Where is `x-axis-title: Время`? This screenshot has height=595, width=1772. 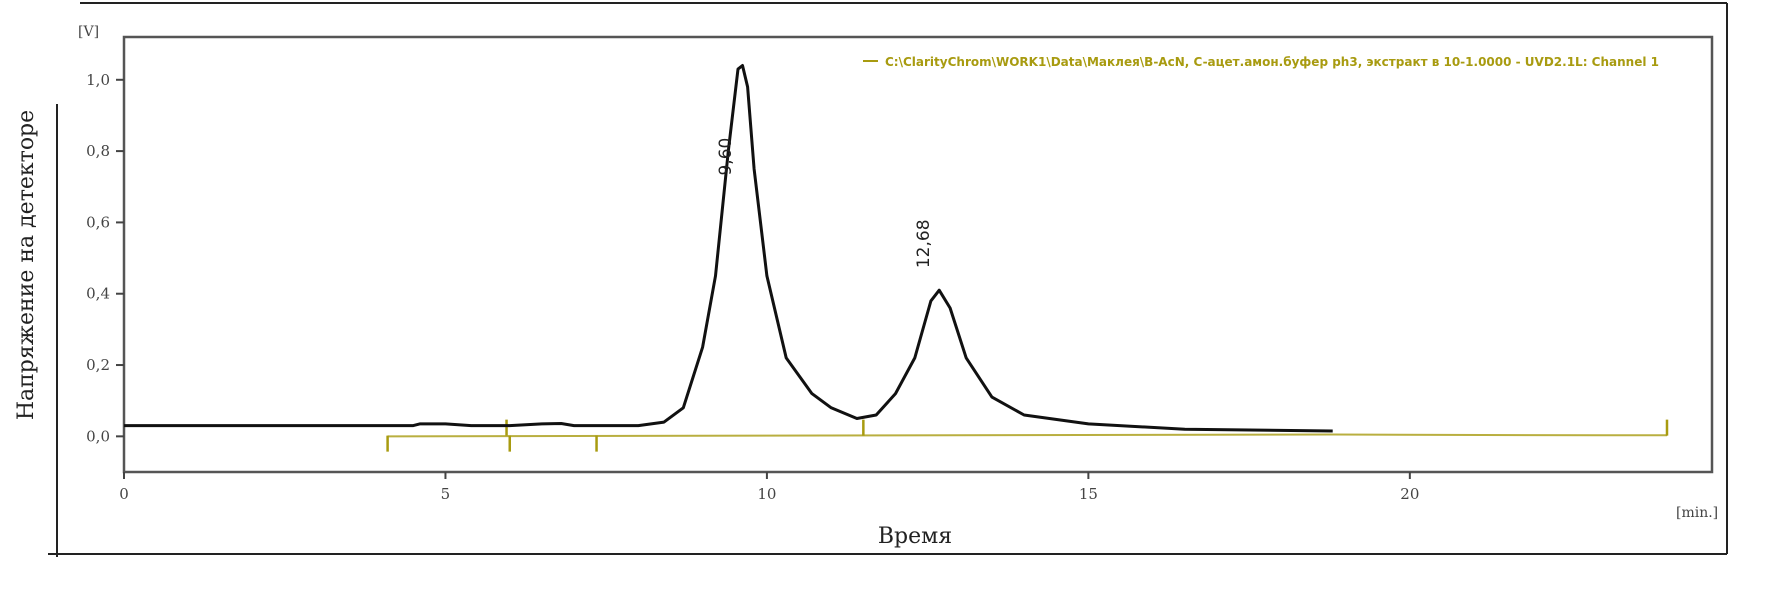
x-axis-title: Время is located at coordinates (915, 536).